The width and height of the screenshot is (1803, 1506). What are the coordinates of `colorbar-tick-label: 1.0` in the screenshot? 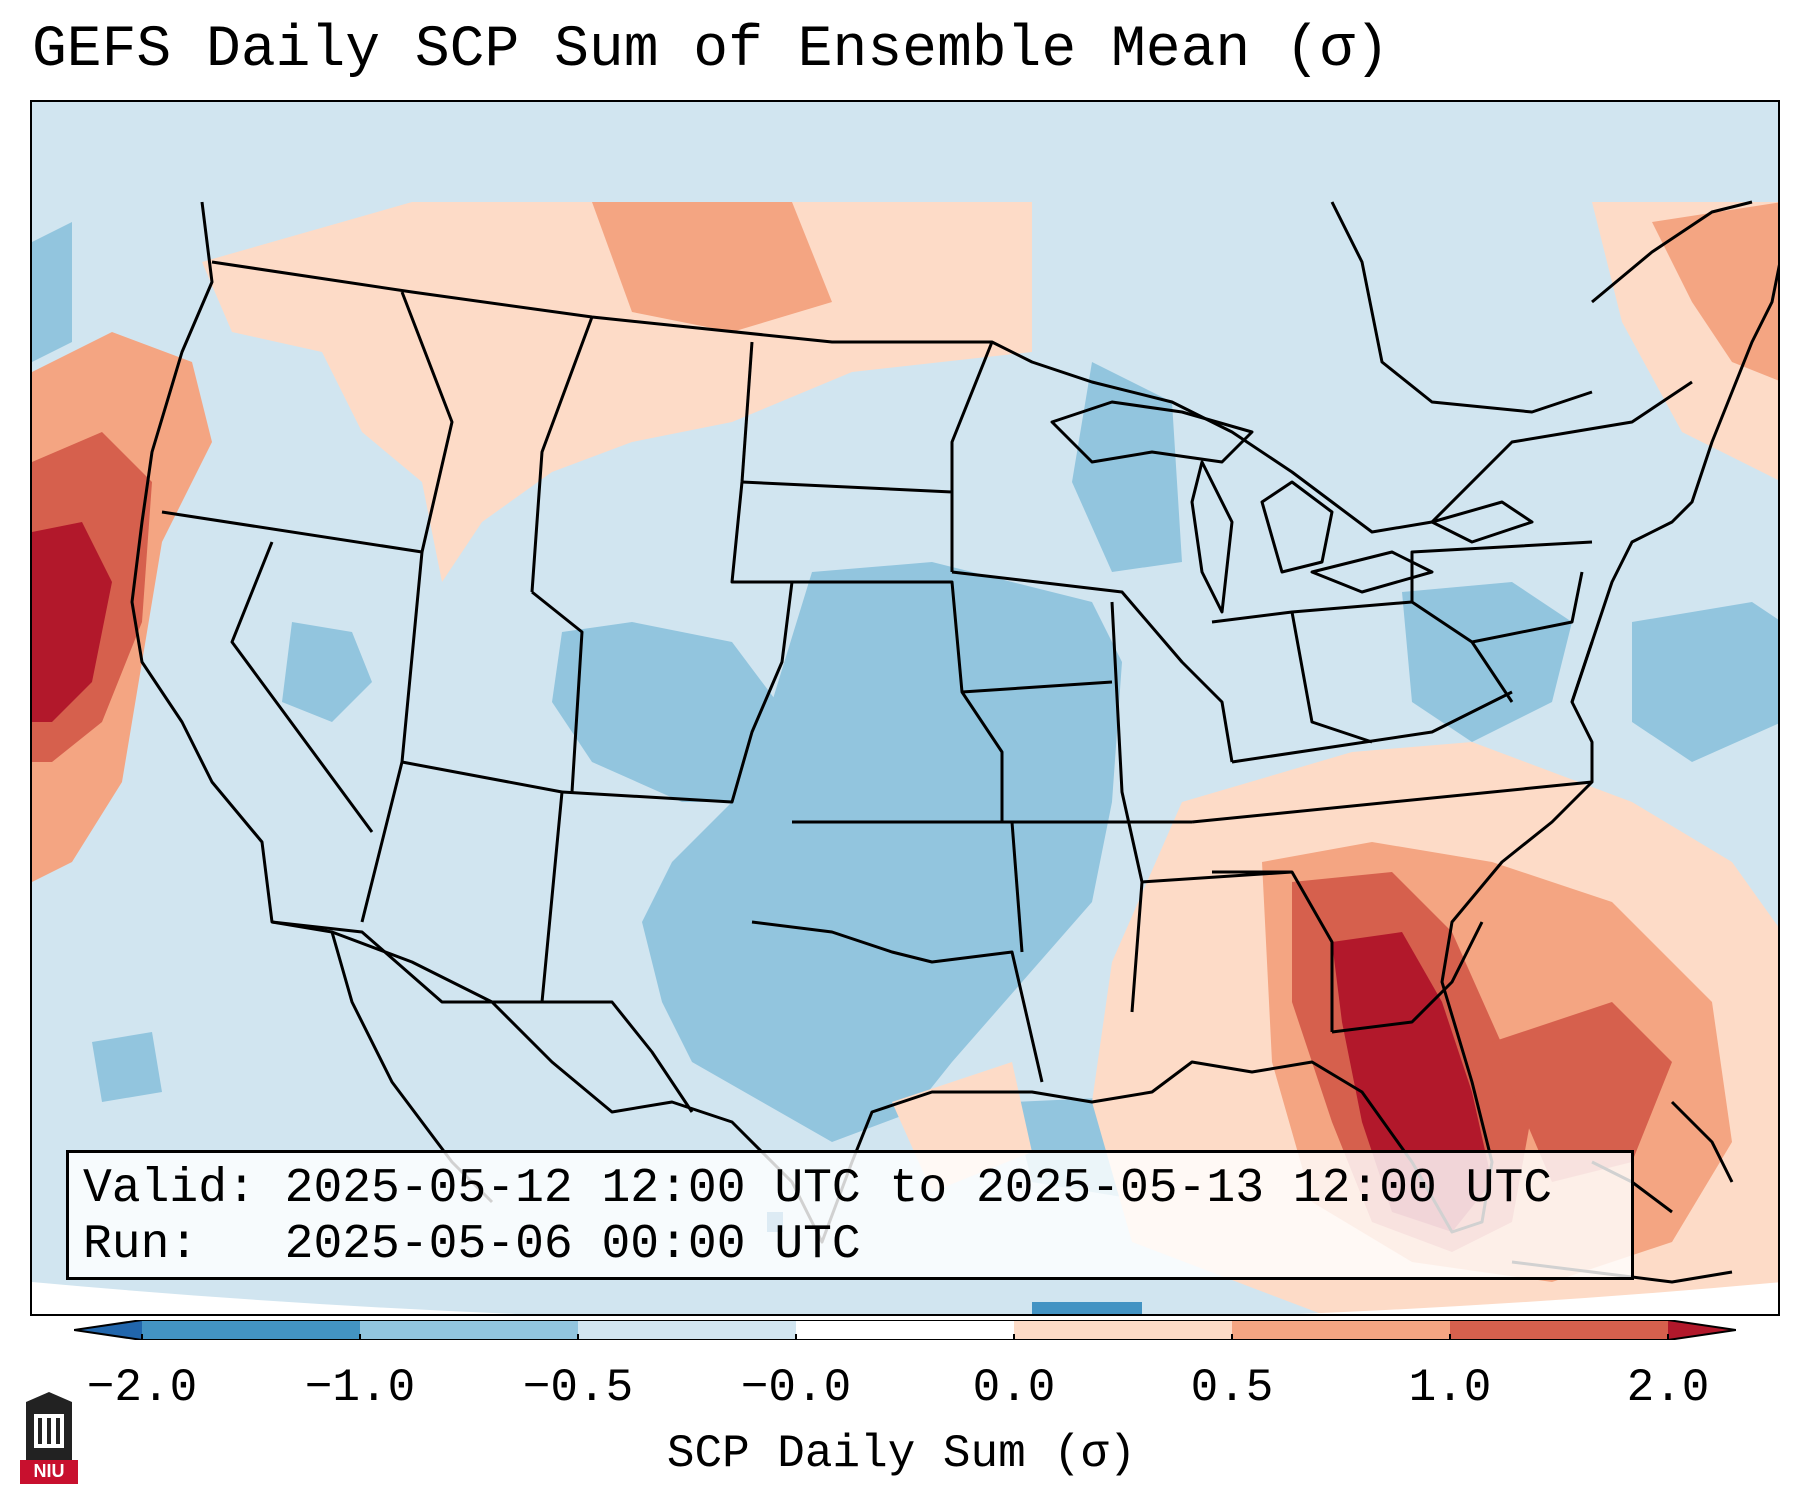 It's located at (1450, 1388).